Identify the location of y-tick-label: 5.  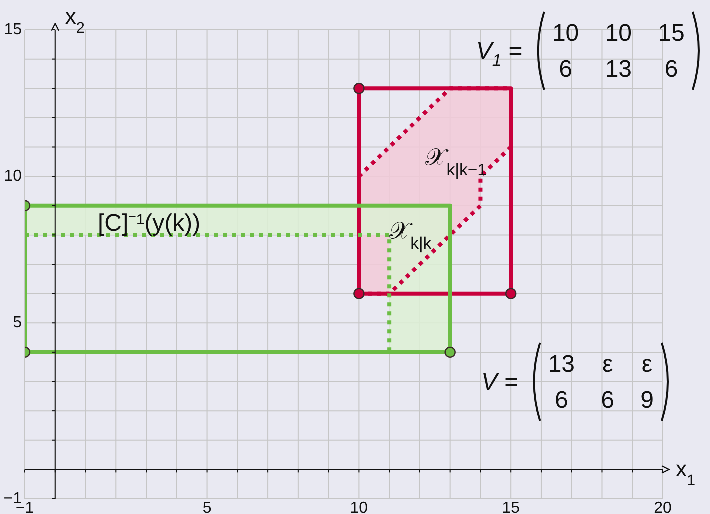
(17, 323).